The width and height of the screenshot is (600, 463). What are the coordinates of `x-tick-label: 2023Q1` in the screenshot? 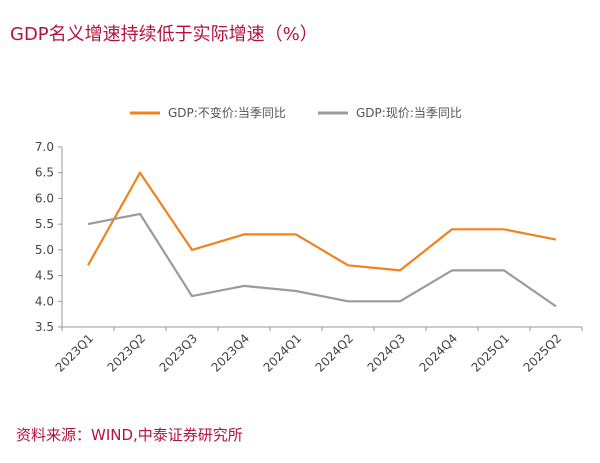 It's located at (75, 353).